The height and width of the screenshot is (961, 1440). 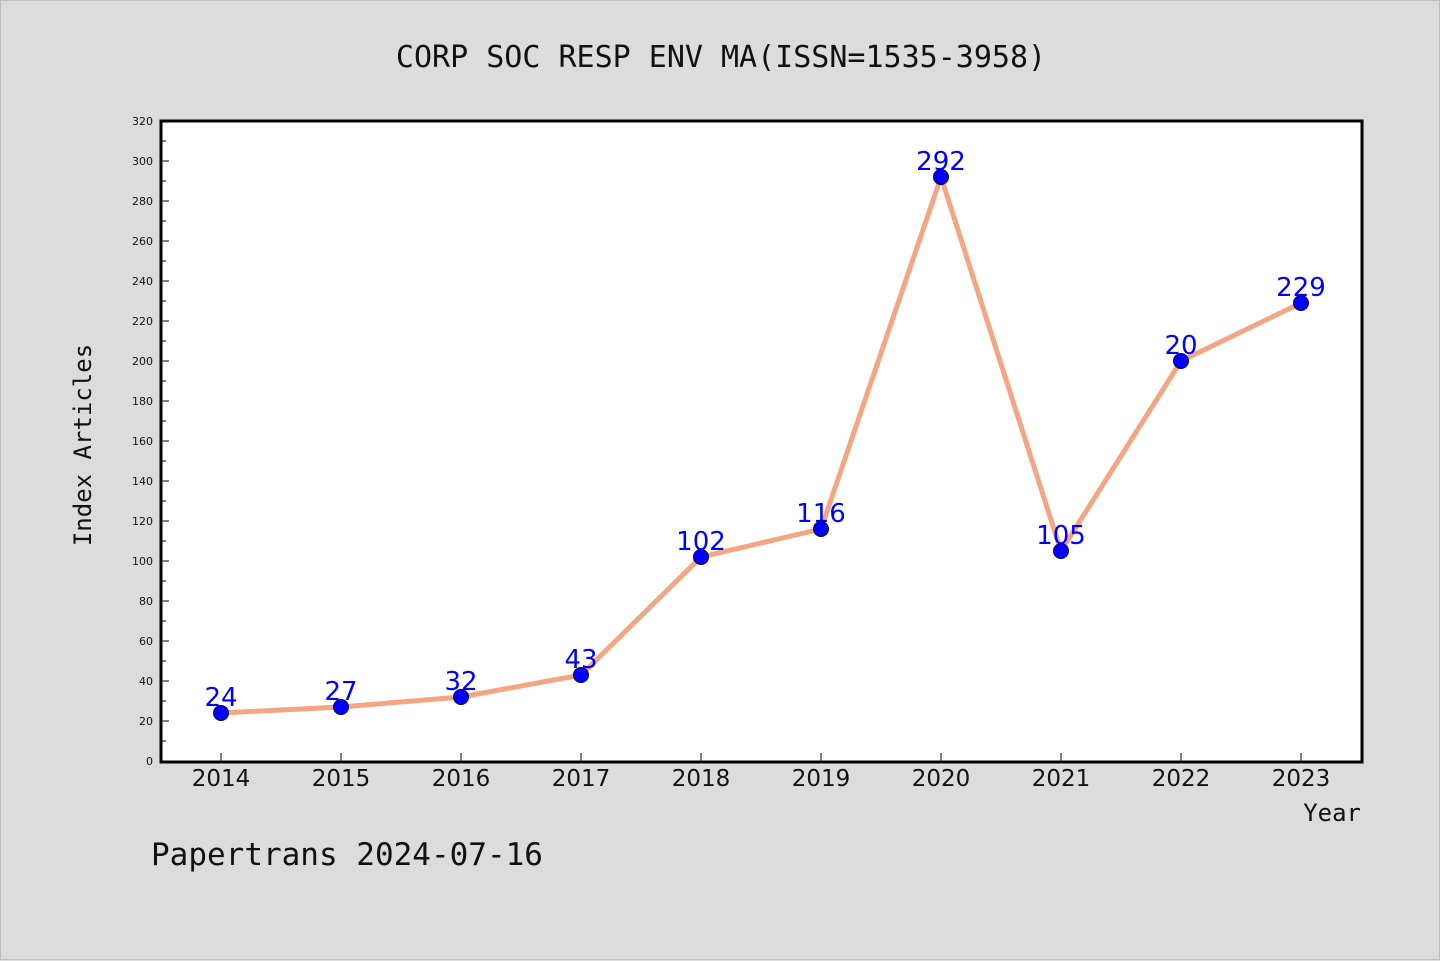 I want to click on y-tick-label: 260, so click(x=142, y=241).